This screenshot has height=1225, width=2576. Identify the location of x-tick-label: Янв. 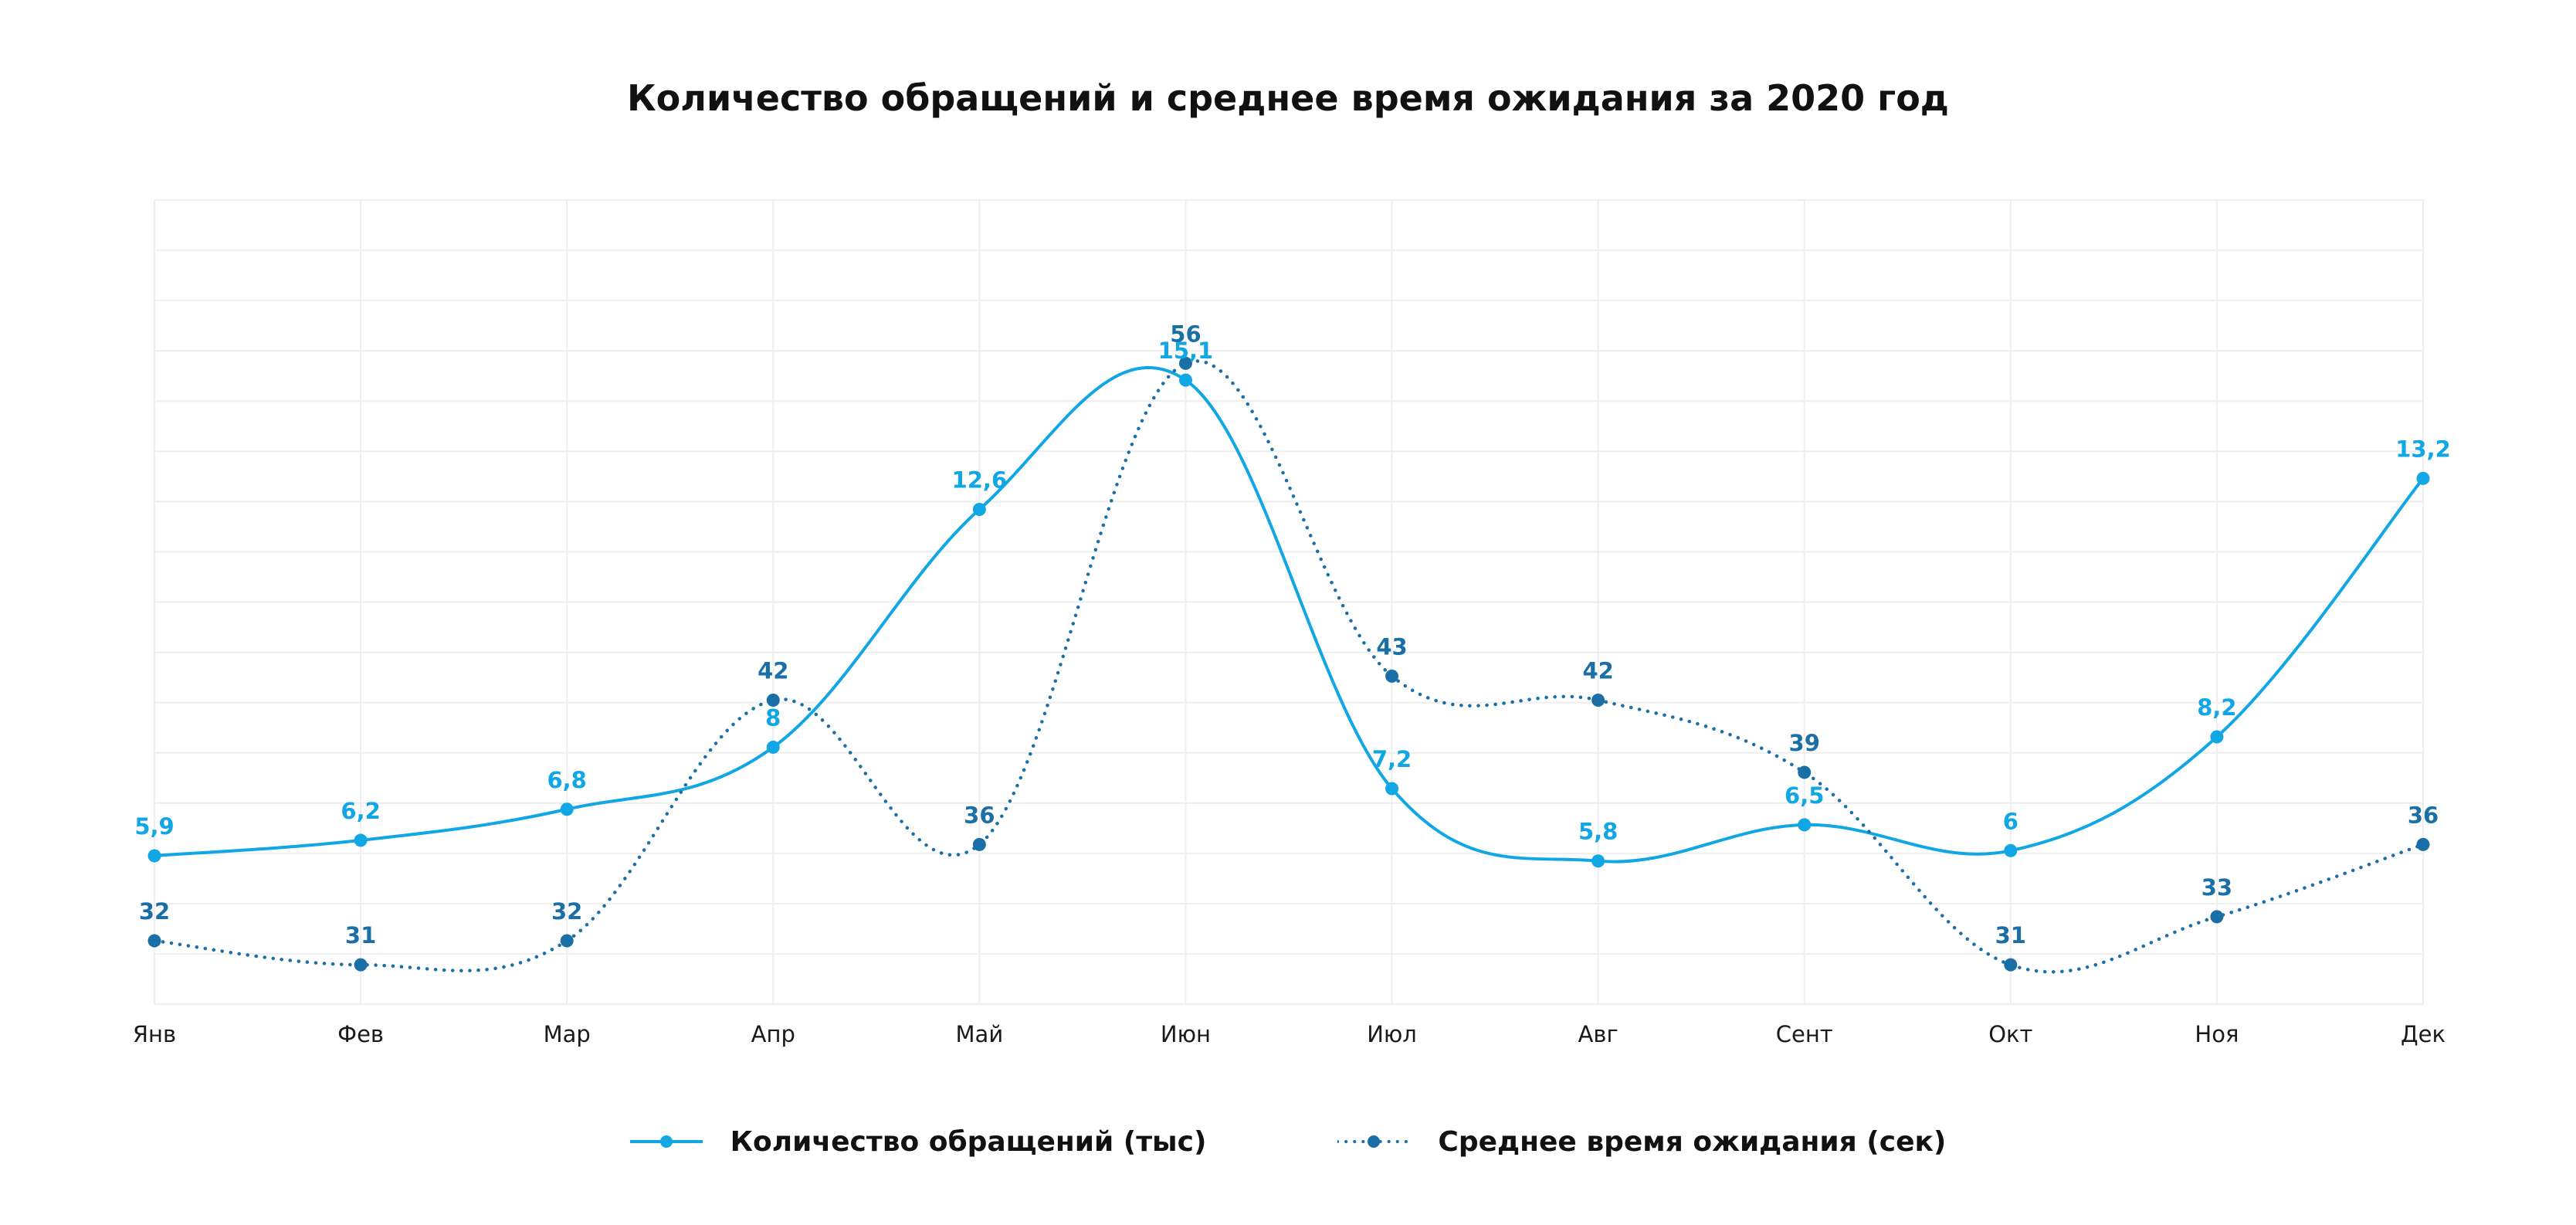
(154, 1034).